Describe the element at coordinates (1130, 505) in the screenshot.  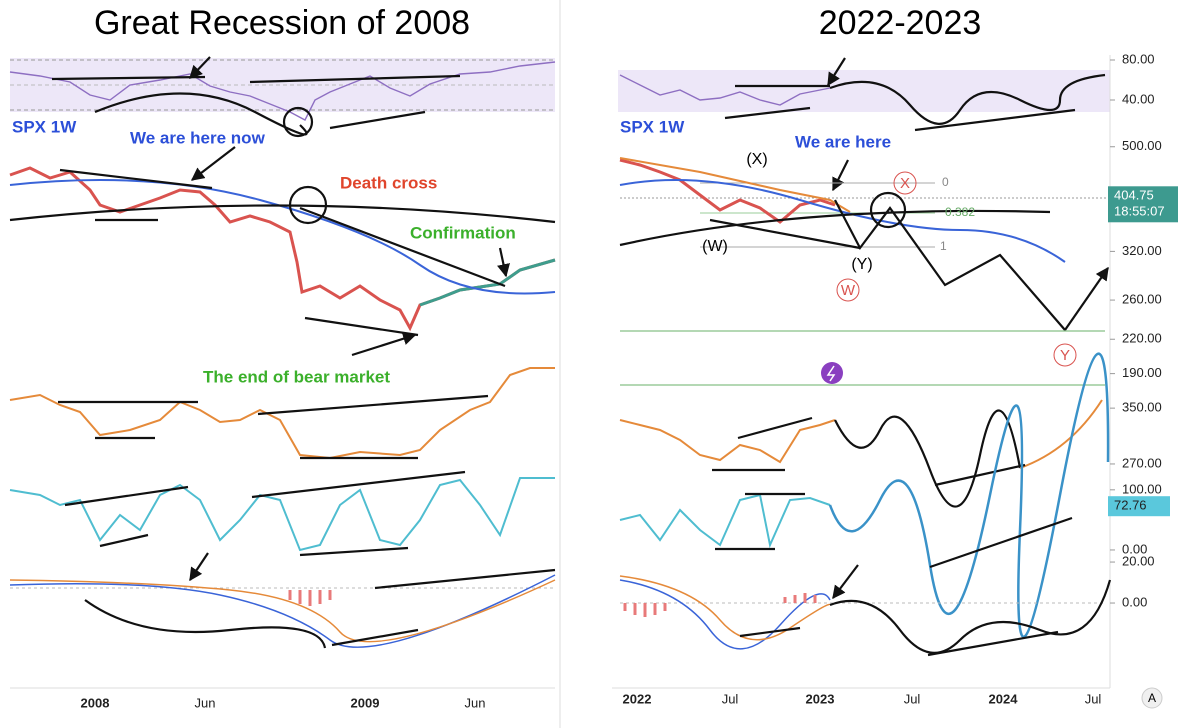
I see `value-label: 72.76` at that location.